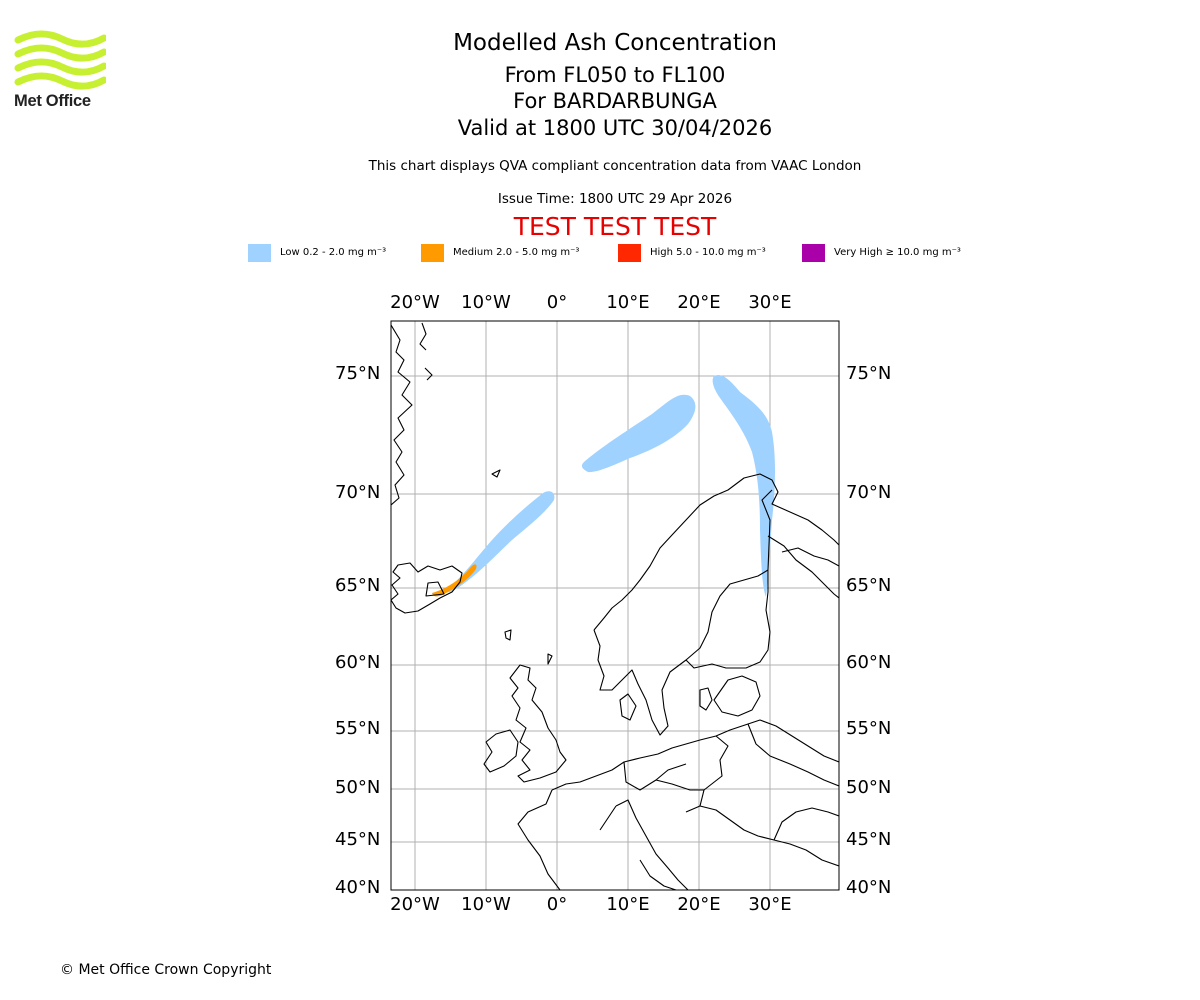 The height and width of the screenshot is (1000, 1200). I want to click on legend-label-low: Low 0.2 - 2.0 mg m⁻³, so click(333, 252).